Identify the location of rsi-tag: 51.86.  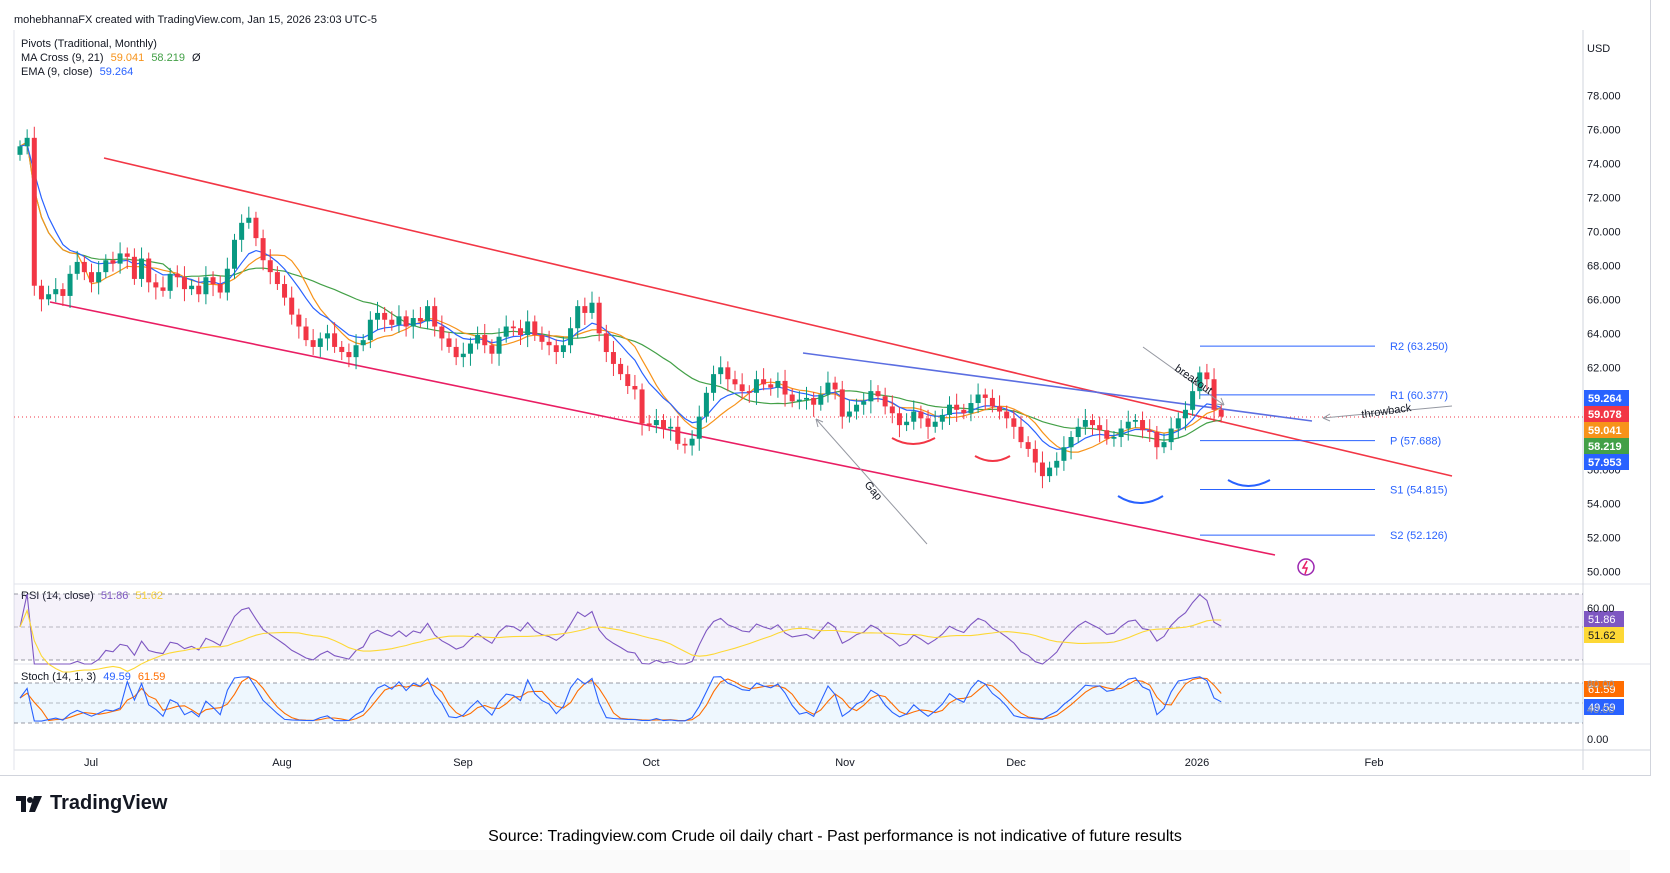
(1604, 619).